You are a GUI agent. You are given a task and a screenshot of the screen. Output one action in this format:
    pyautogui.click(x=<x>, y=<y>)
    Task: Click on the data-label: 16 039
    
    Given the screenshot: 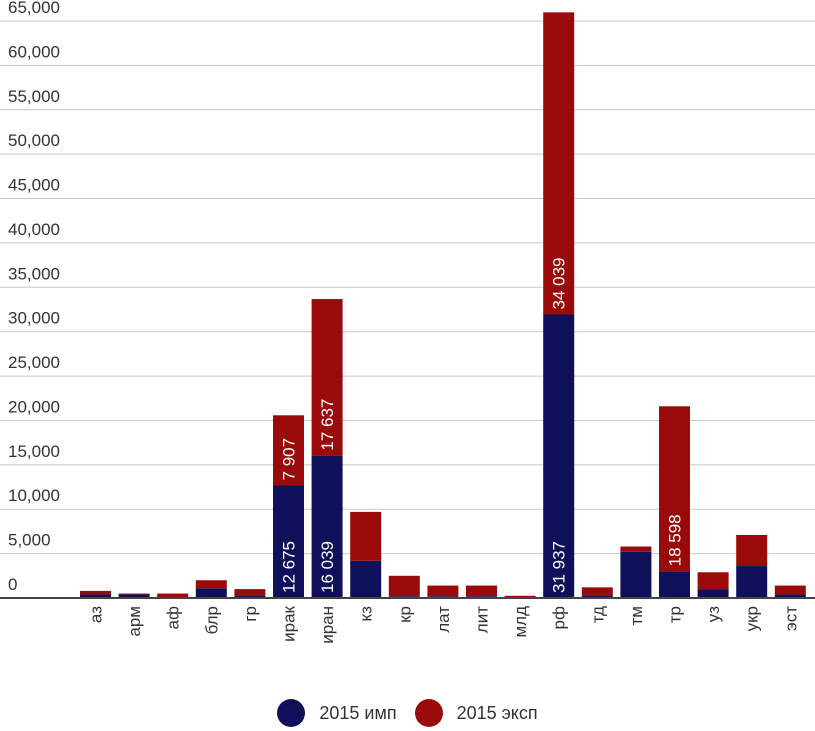 What is the action you would take?
    pyautogui.click(x=327, y=567)
    